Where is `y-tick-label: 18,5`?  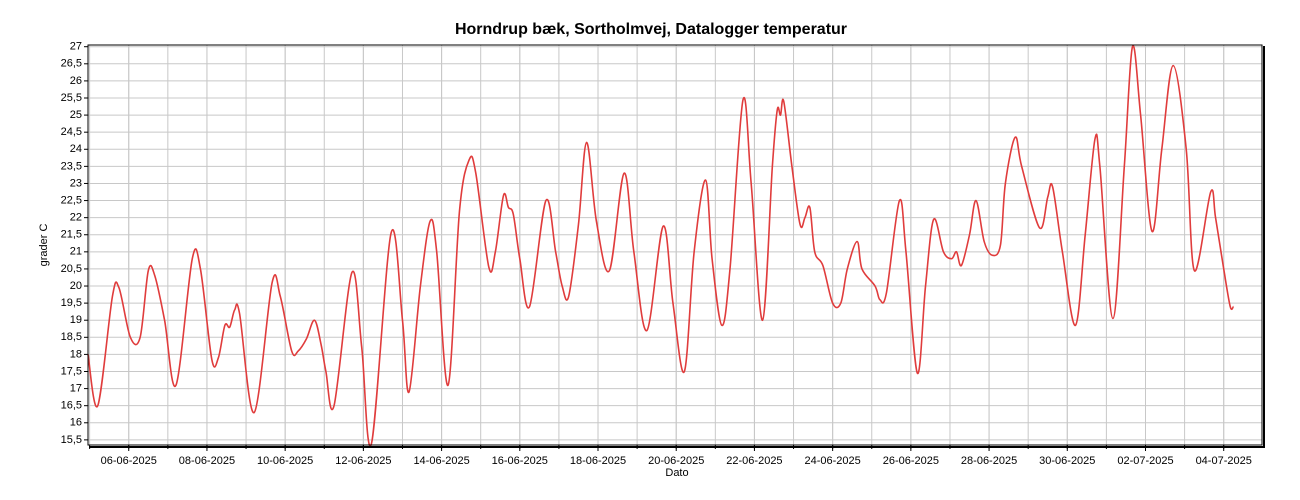 y-tick-label: 18,5 is located at coordinates (71, 337).